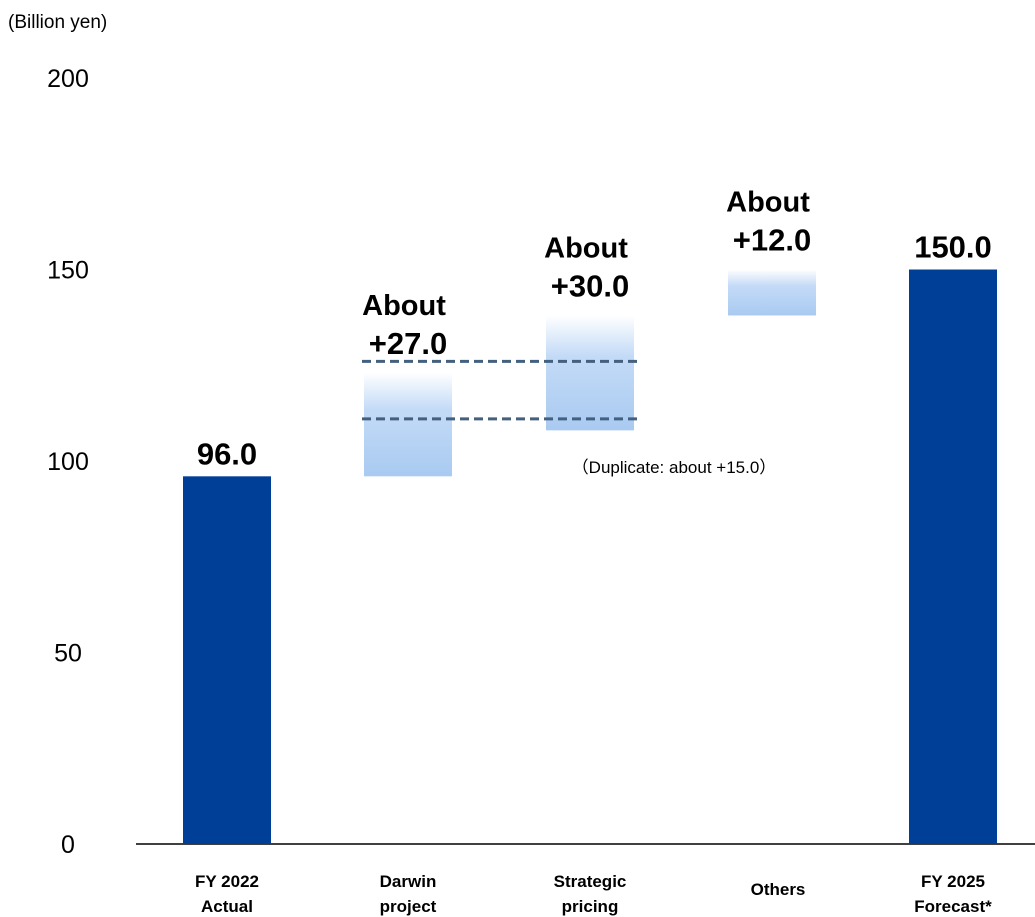  Describe the element at coordinates (68, 79) in the screenshot. I see `y-tick-label: 200` at that location.